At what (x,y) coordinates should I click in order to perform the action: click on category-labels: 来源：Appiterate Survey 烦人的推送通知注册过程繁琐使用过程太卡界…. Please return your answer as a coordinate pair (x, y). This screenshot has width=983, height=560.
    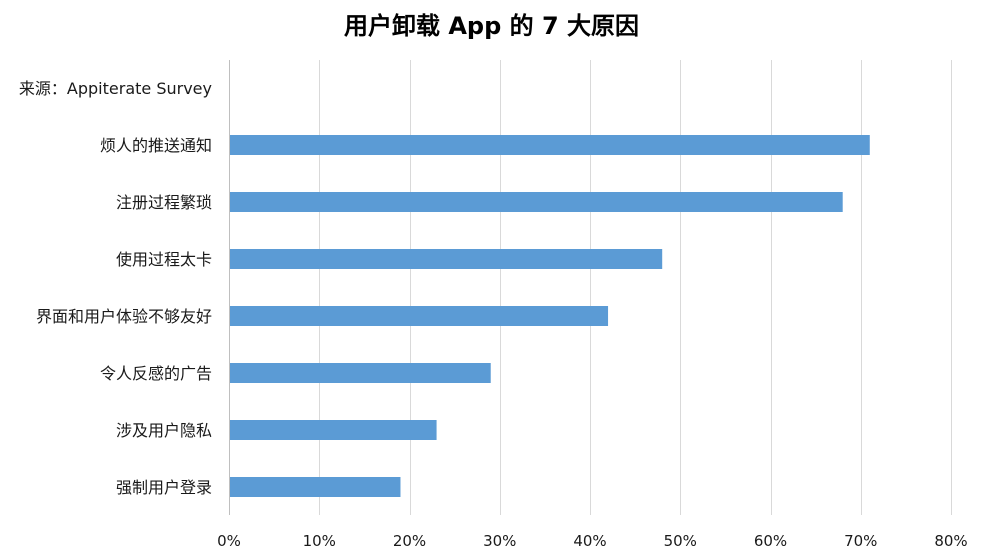
    Looking at the image, I should click on (115, 288).